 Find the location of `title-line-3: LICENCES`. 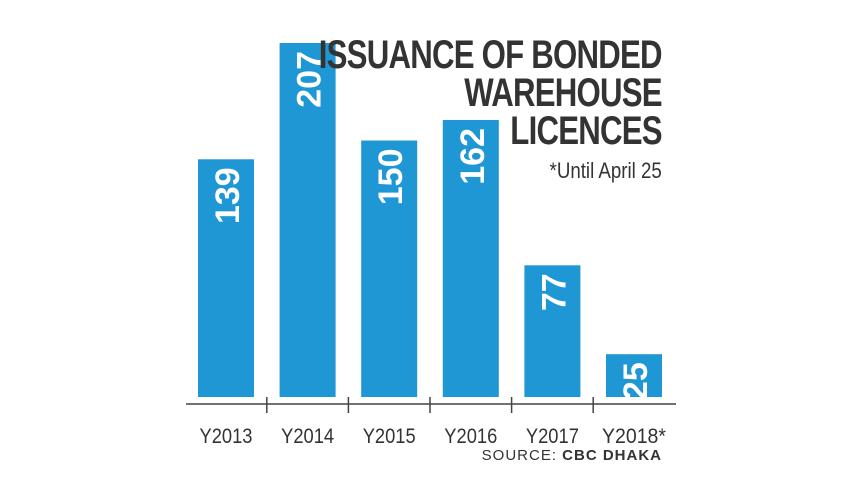

title-line-3: LICENCES is located at coordinates (586, 131).